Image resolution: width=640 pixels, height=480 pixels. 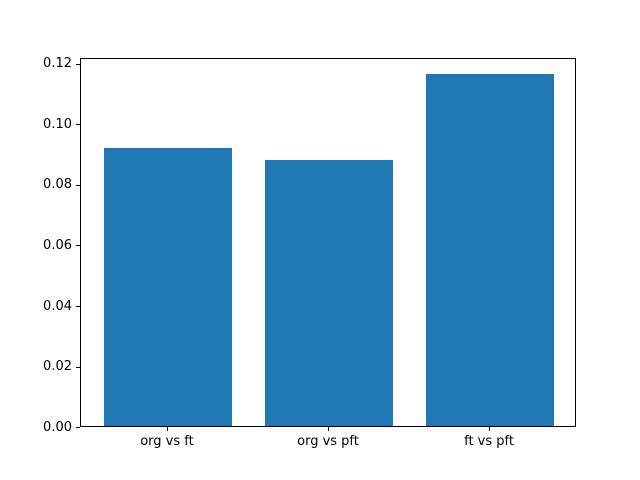 I want to click on x-tick-label: org vs ft, so click(x=167, y=442).